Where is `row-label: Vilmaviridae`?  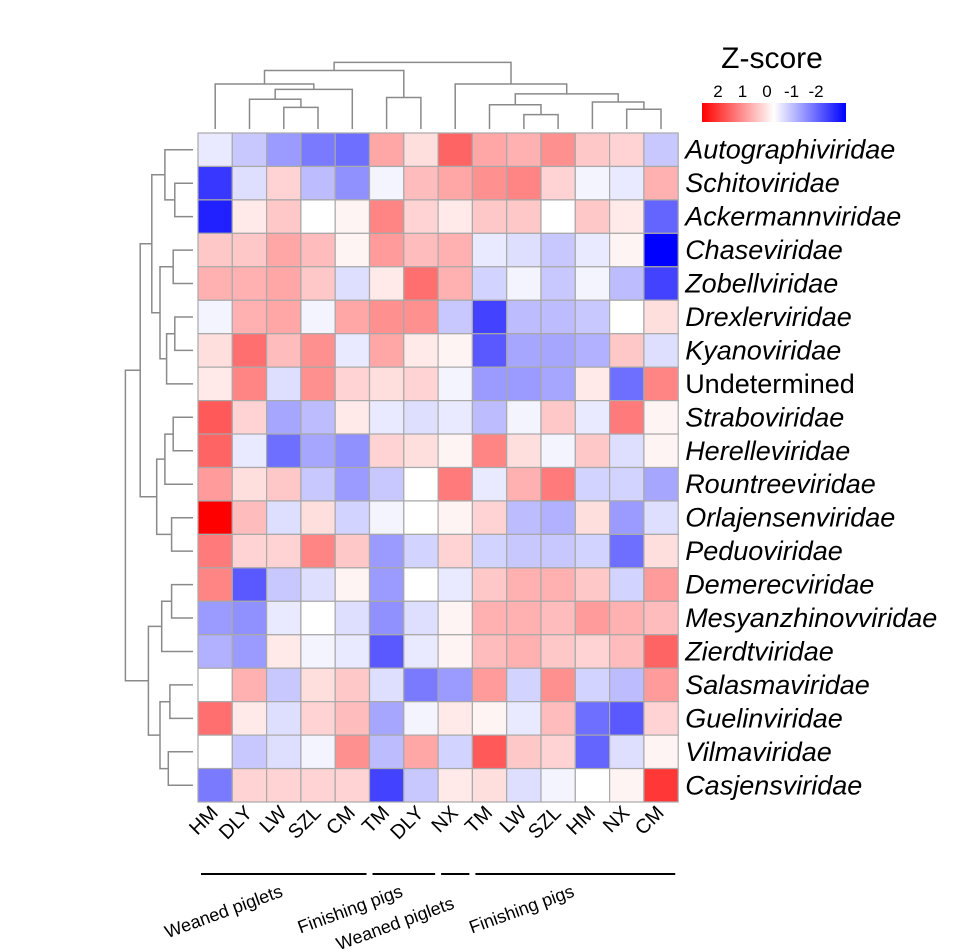 row-label: Vilmaviridae is located at coordinates (758, 752).